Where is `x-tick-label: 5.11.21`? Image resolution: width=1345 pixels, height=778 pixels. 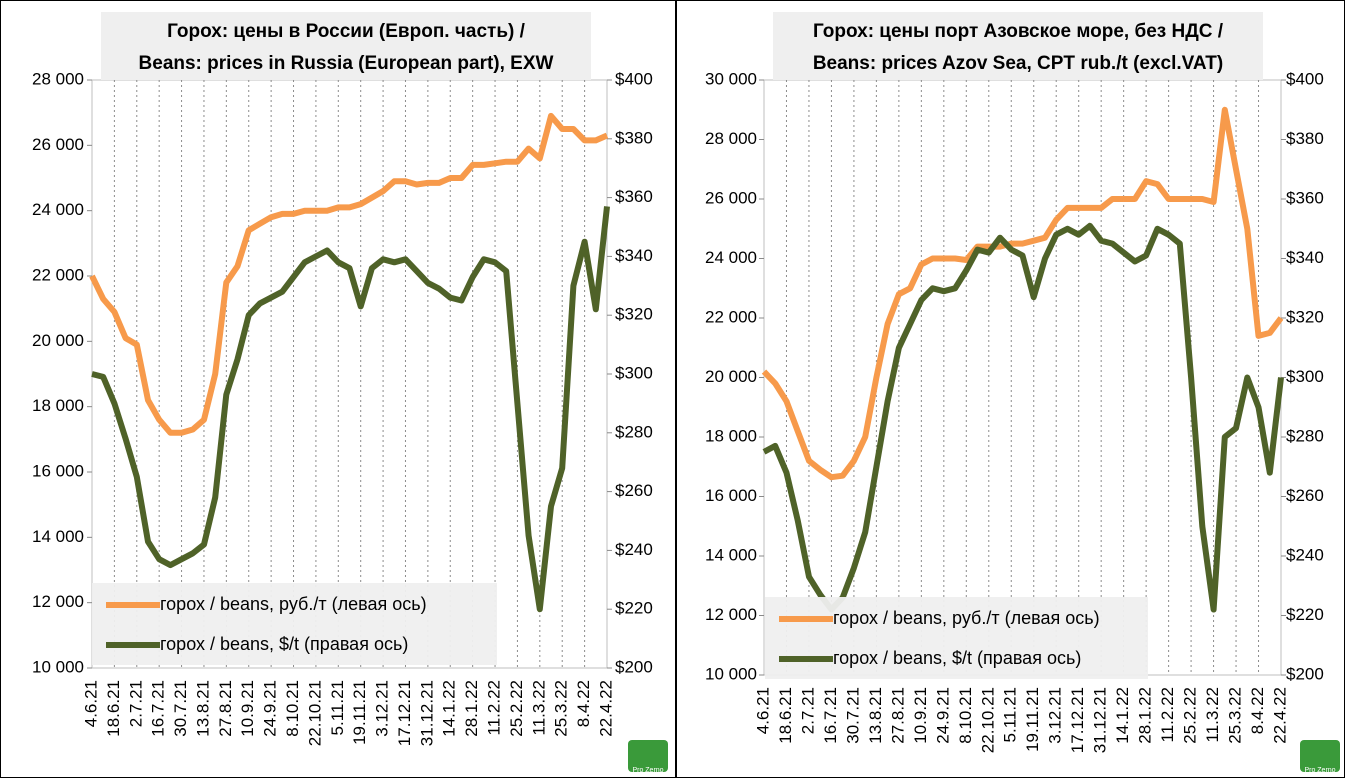
x-tick-label: 5.11.21 is located at coordinates (1010, 714).